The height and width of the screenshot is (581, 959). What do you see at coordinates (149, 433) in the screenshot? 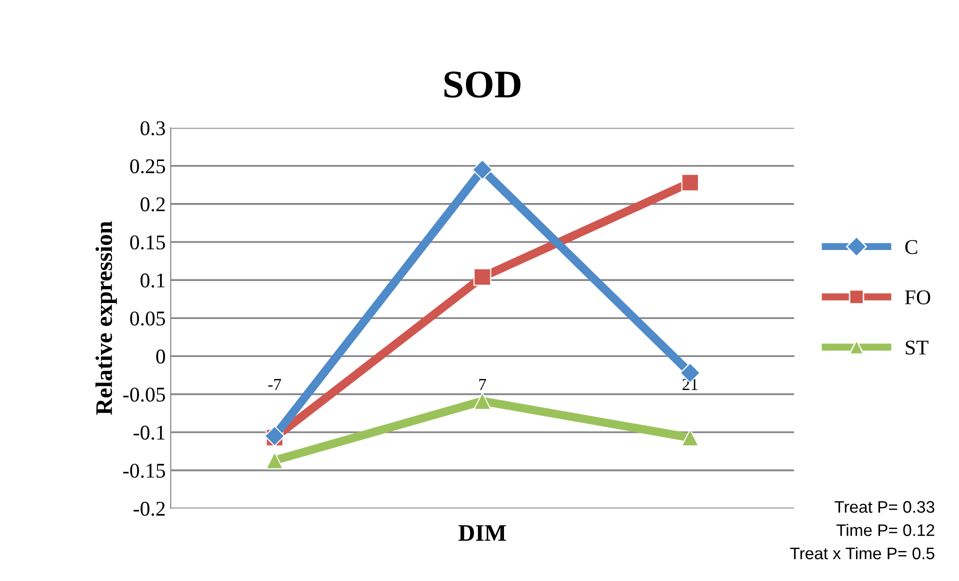
I see `y-tick-label: -0.1` at bounding box center [149, 433].